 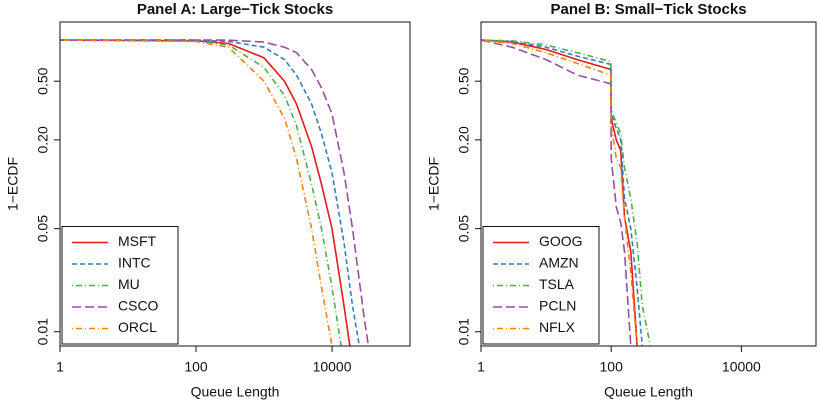 I want to click on legend-label: CSCO, so click(x=138, y=306).